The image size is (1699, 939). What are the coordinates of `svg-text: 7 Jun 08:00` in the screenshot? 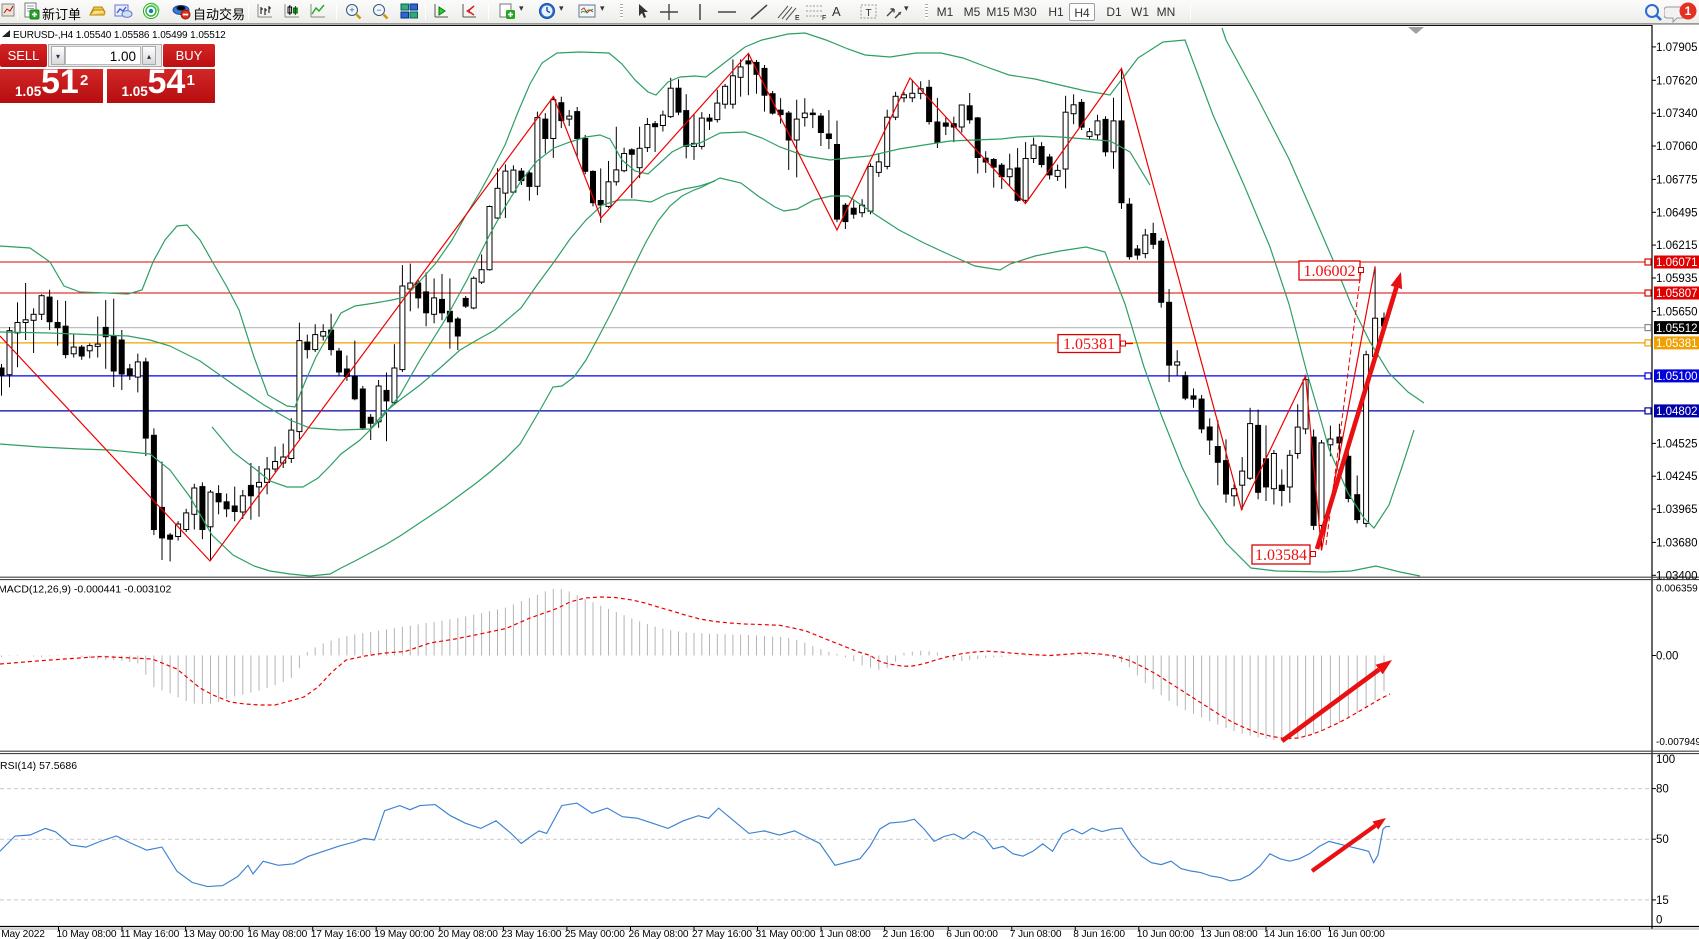 It's located at (1036, 934).